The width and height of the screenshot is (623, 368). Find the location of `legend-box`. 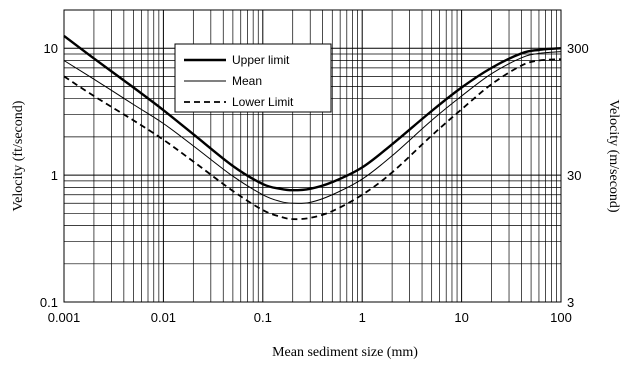

legend-box is located at coordinates (253, 78).